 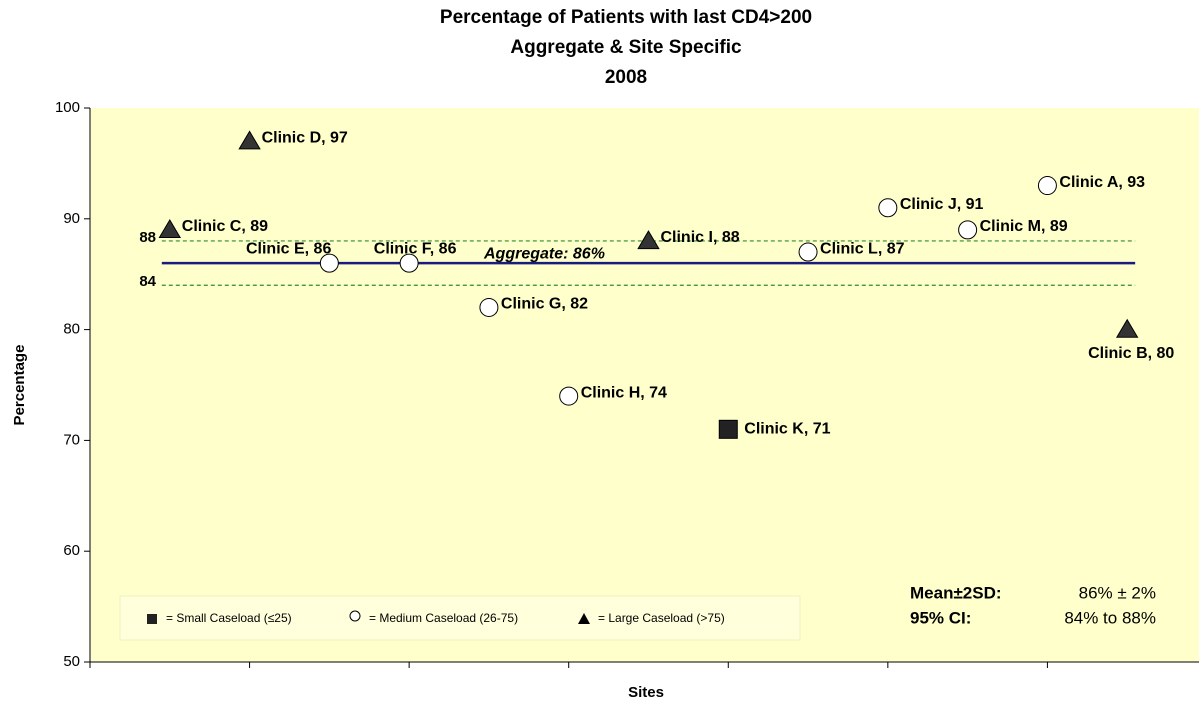 What do you see at coordinates (699, 237) in the screenshot?
I see `point-label: Clinic I, 88` at bounding box center [699, 237].